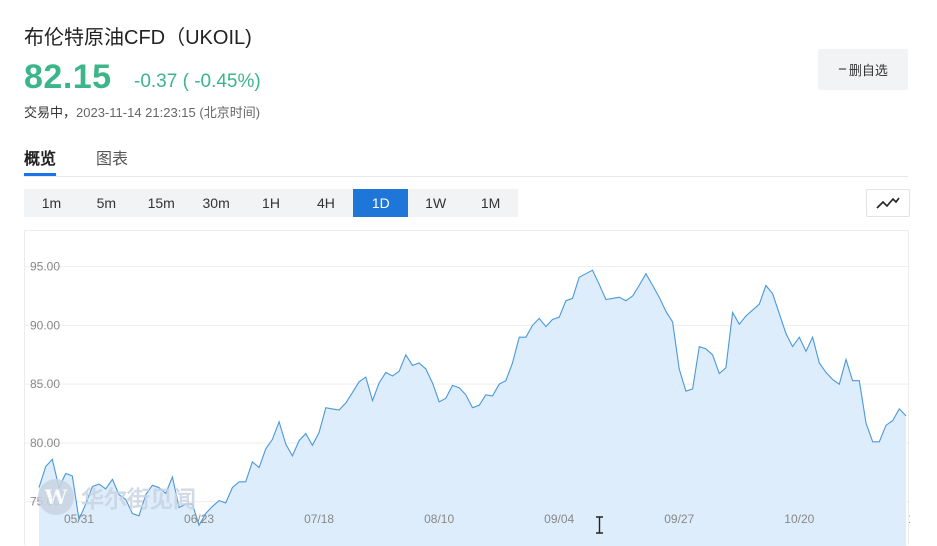  Describe the element at coordinates (466, 158) in the screenshot. I see `tab-bar: 概览 图表` at that location.